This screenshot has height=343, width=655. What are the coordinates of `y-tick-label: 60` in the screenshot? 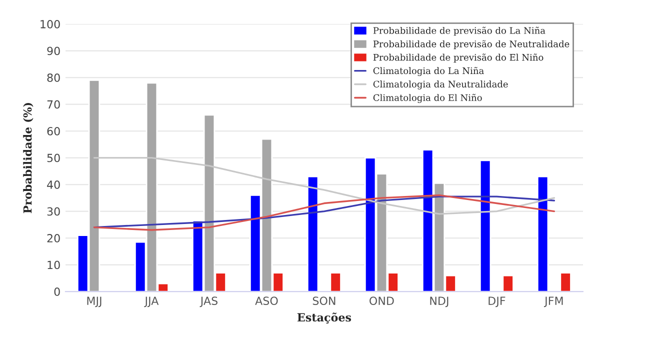 It's located at (53, 131).